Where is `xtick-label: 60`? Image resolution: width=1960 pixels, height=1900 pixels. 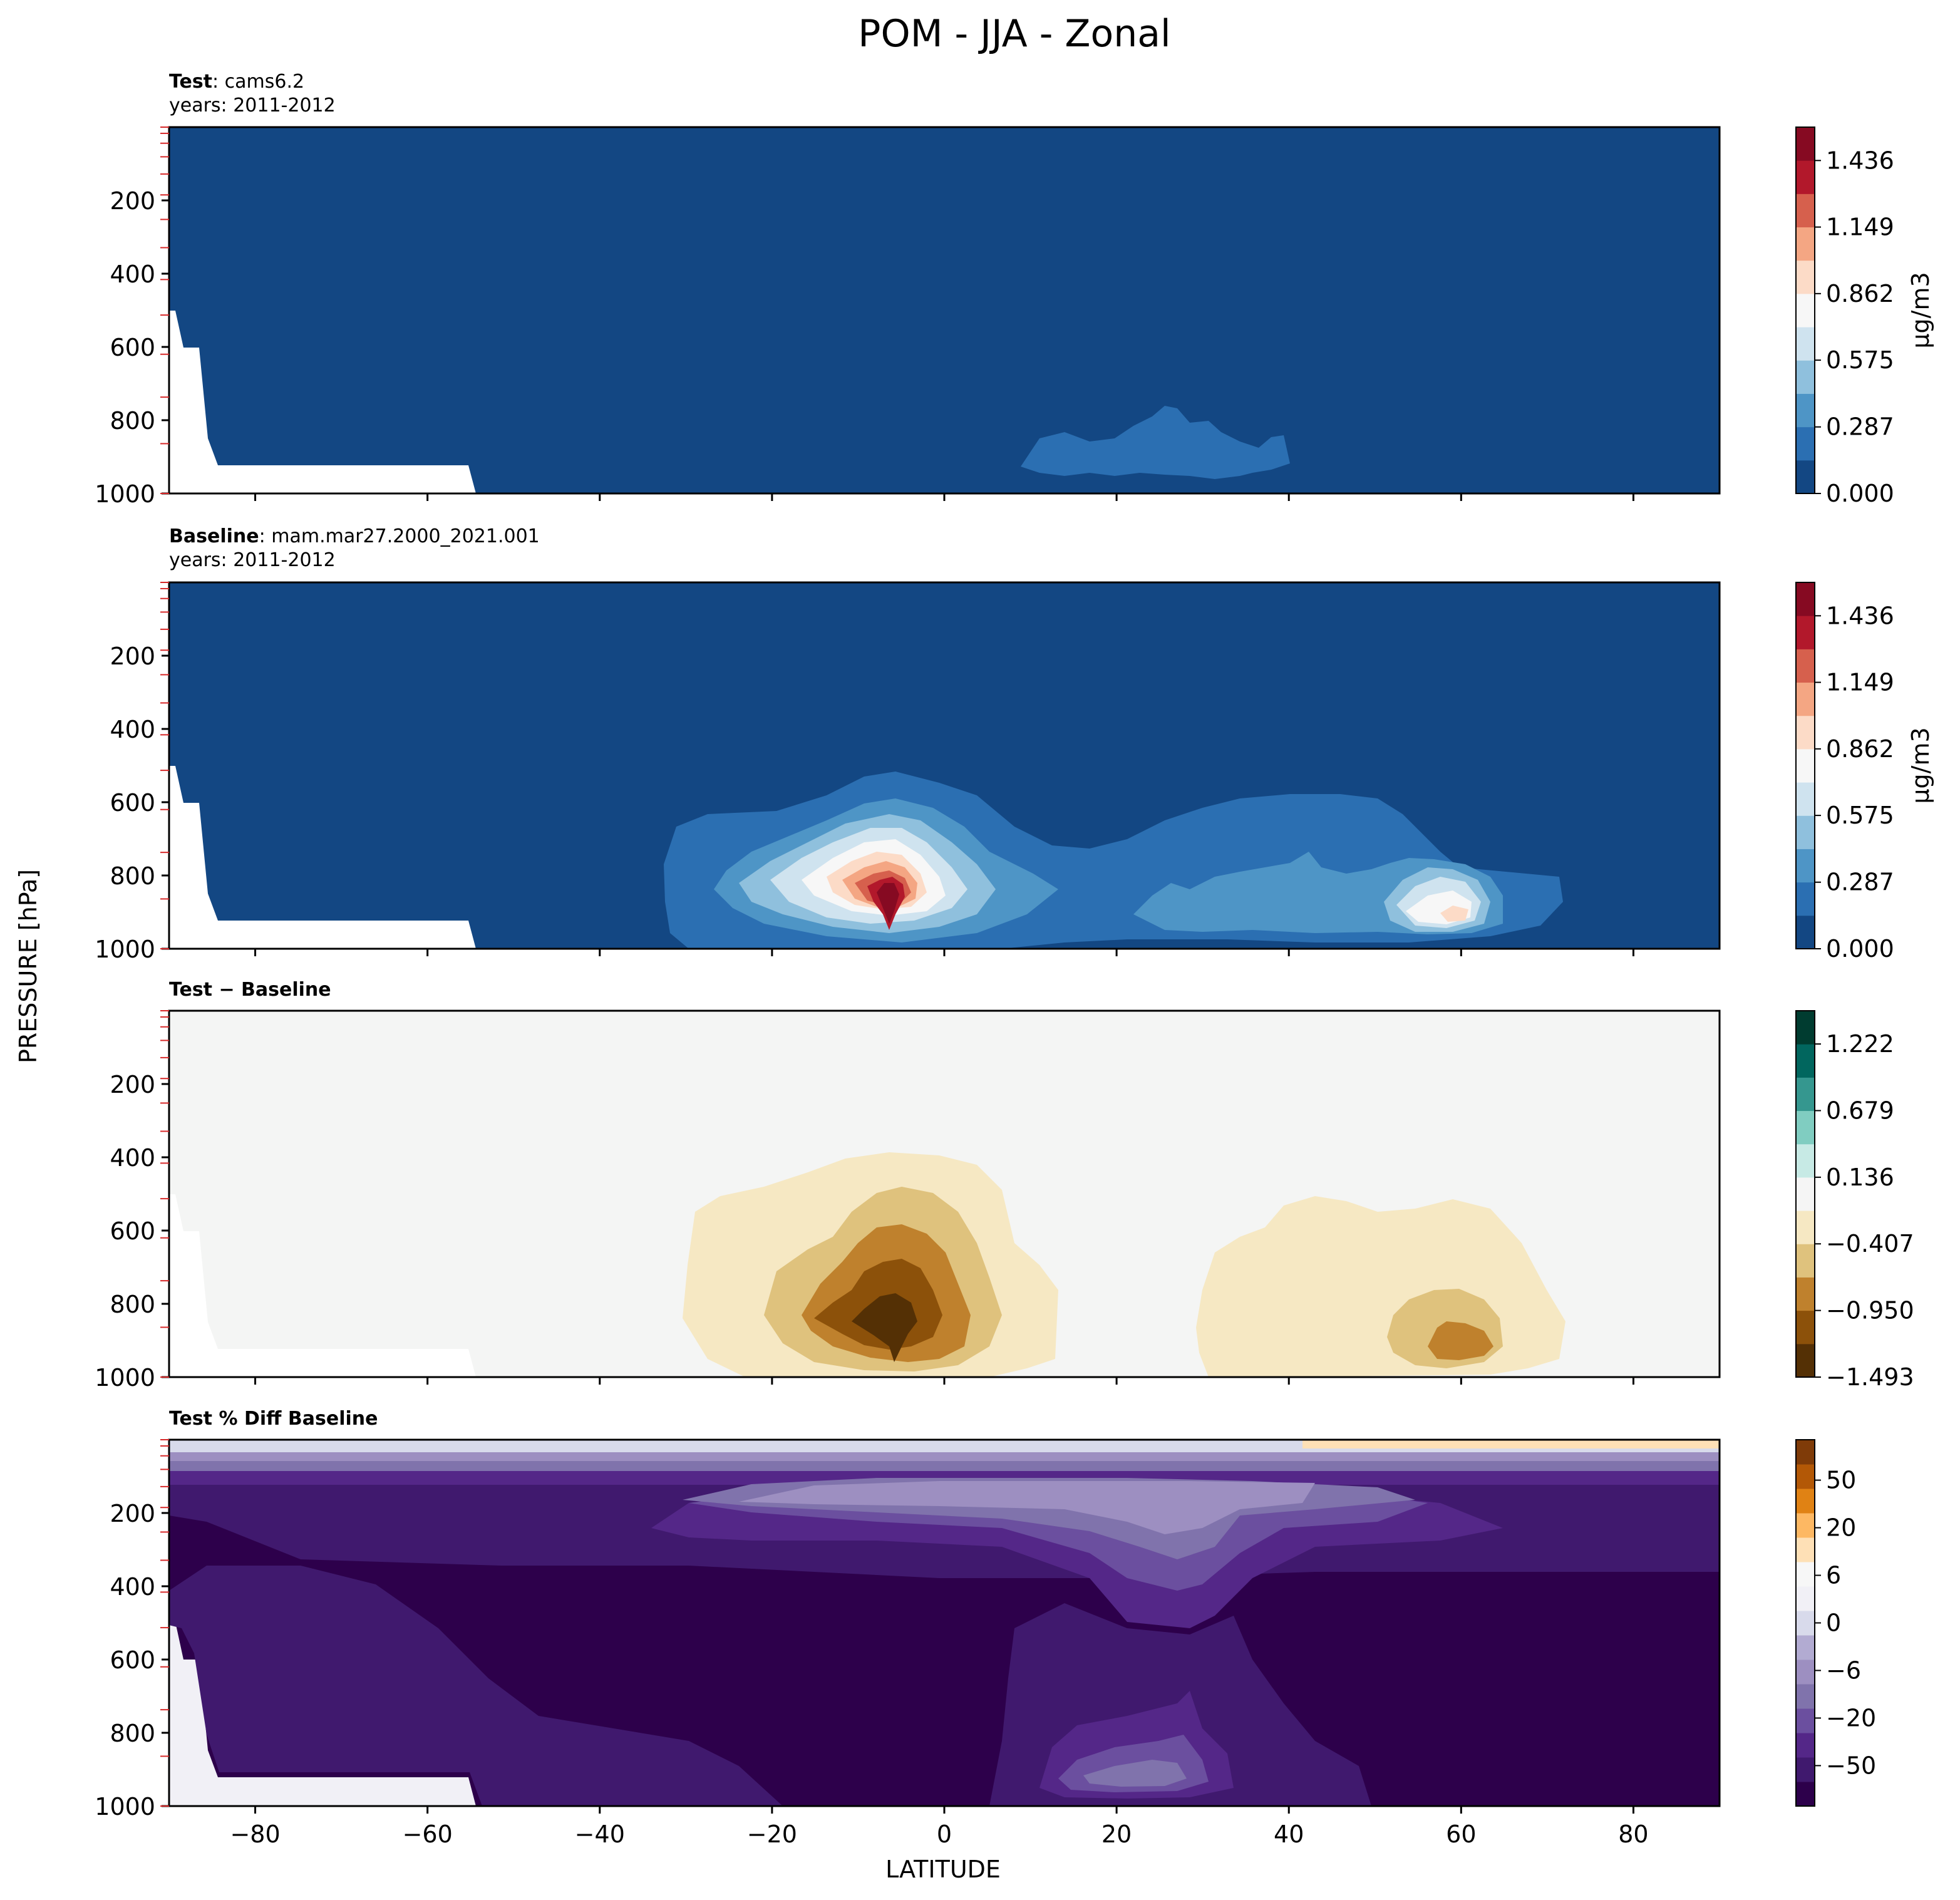 xtick-label: 60 is located at coordinates (1461, 1834).